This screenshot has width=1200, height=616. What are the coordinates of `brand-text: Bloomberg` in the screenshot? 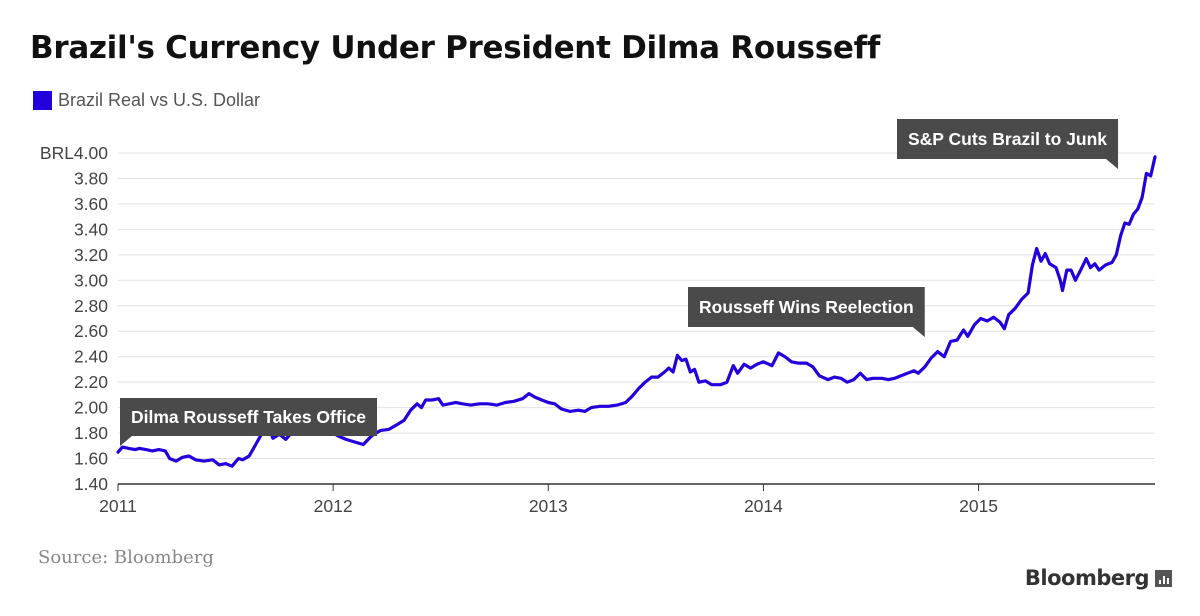 It's located at (1087, 578).